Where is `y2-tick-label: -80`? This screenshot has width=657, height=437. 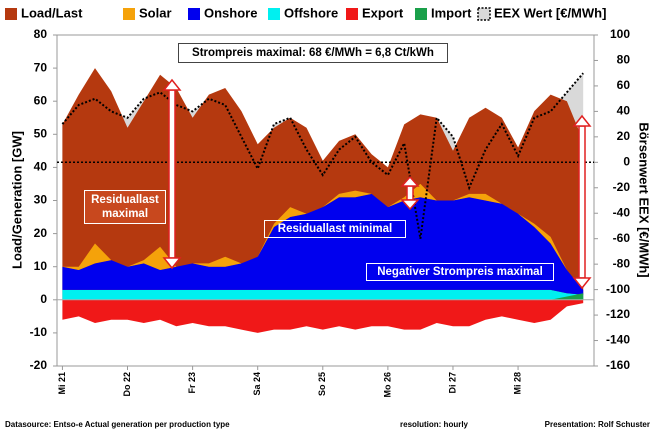 y2-tick-label: -80 is located at coordinates (622, 263).